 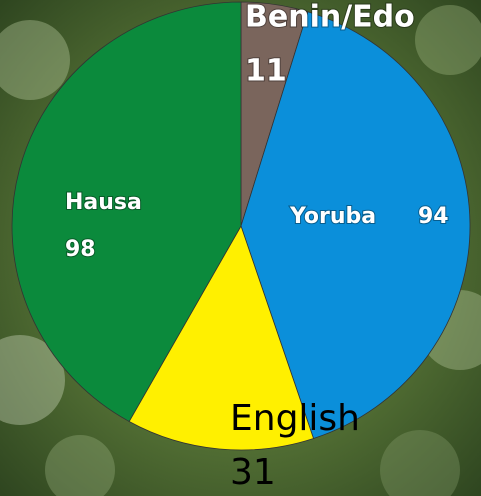 What do you see at coordinates (80, 249) in the screenshot?
I see `value-label: 98` at bounding box center [80, 249].